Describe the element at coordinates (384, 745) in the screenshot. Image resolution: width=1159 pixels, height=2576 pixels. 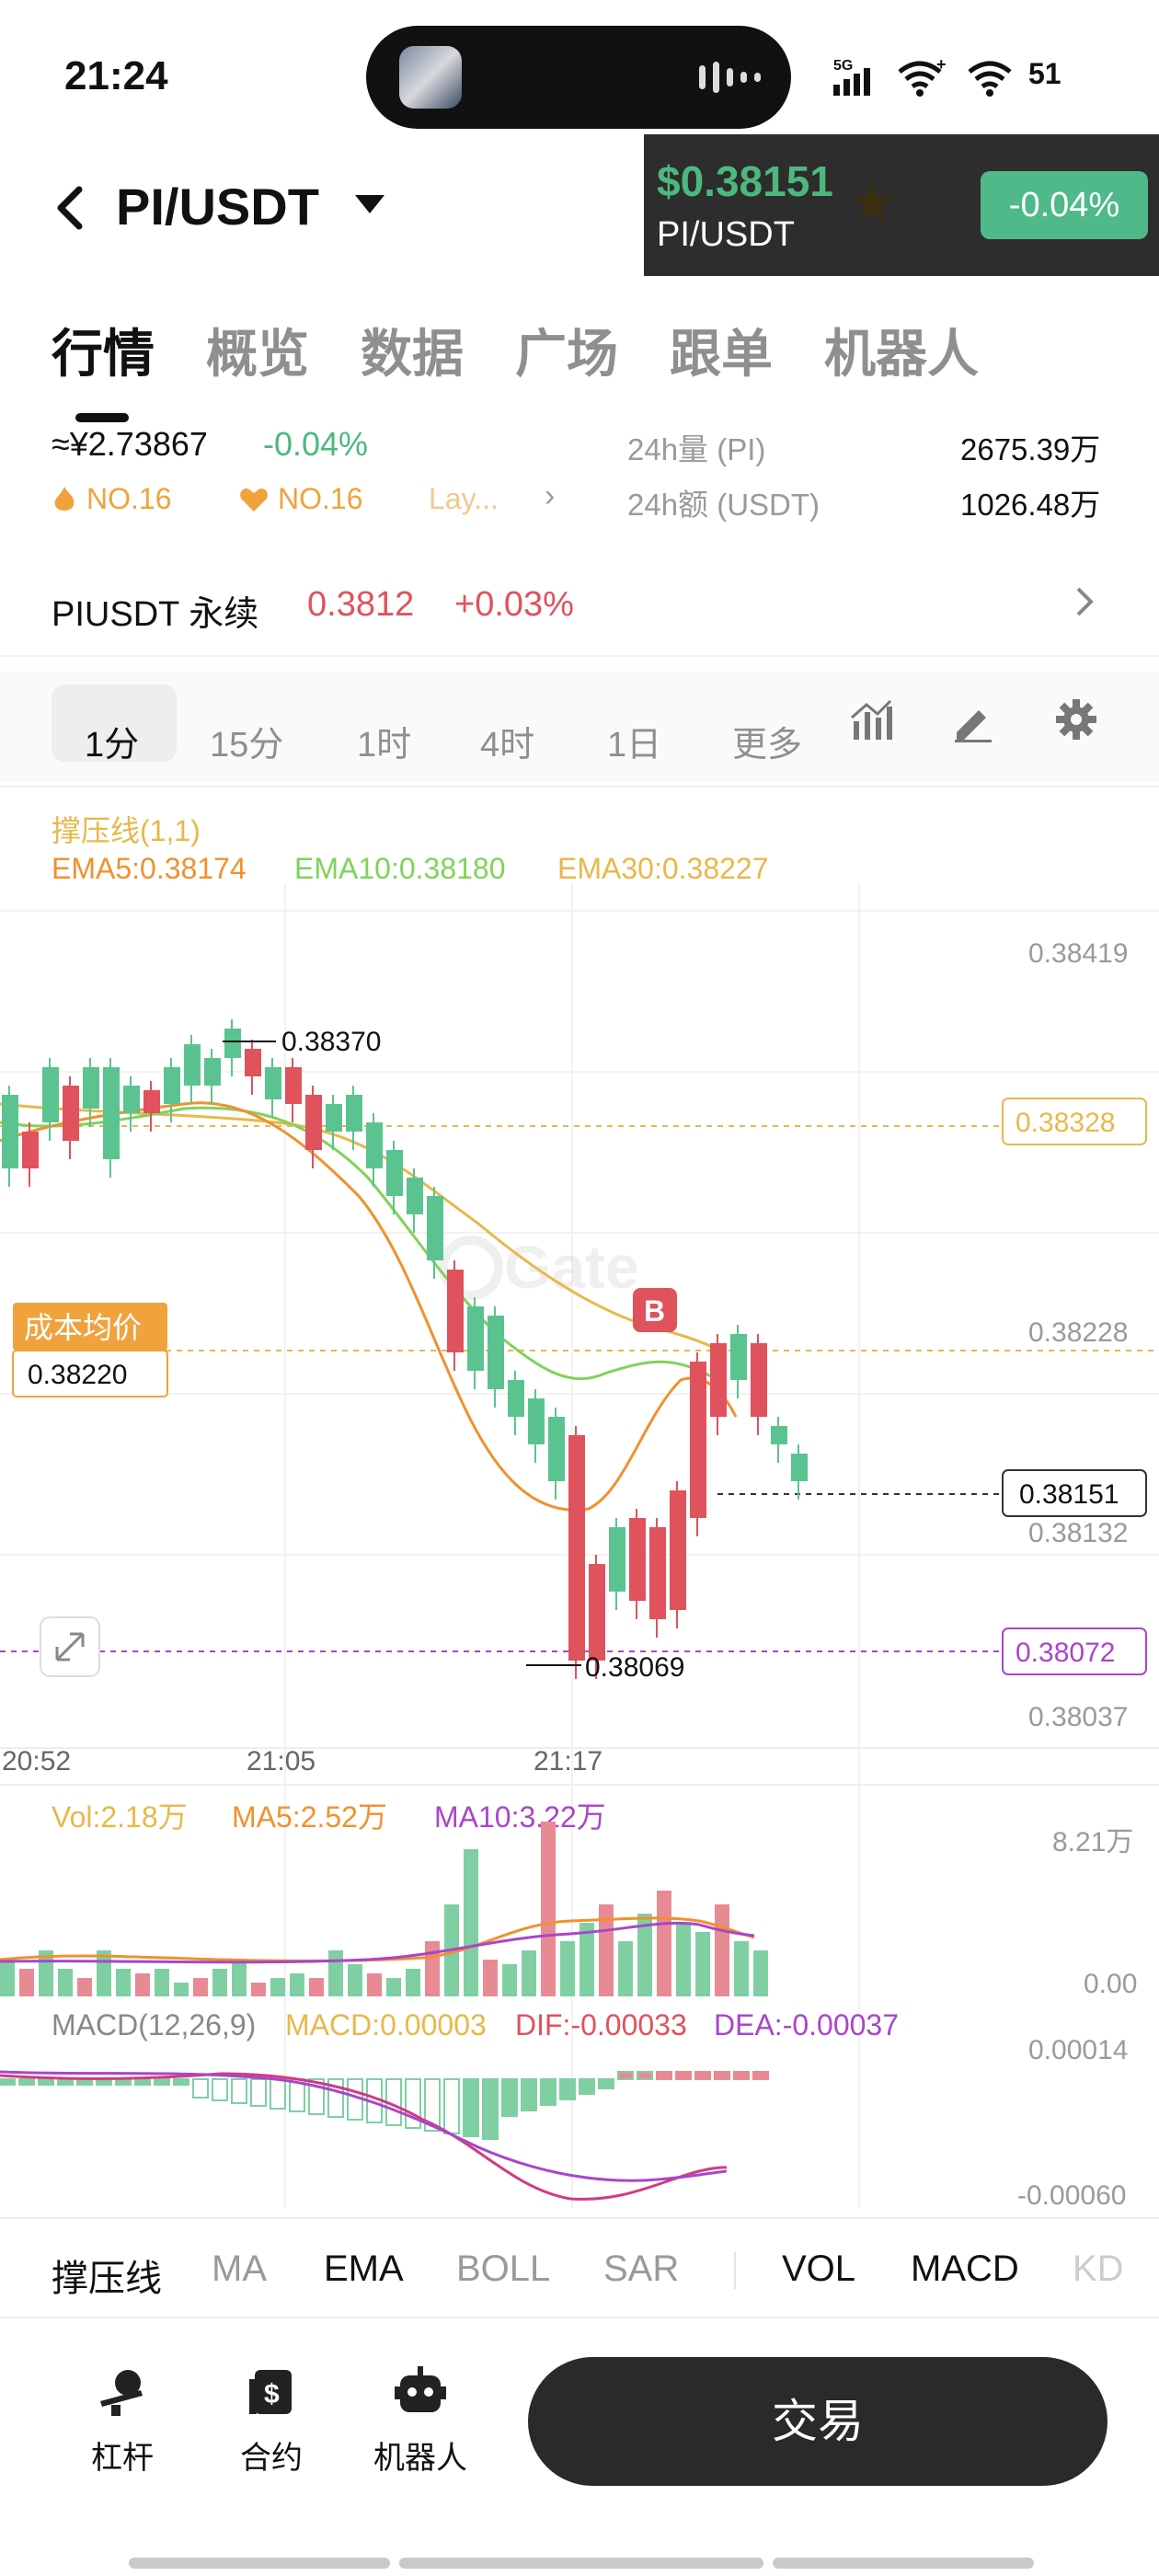
I see `interval-1h: 1时` at that location.